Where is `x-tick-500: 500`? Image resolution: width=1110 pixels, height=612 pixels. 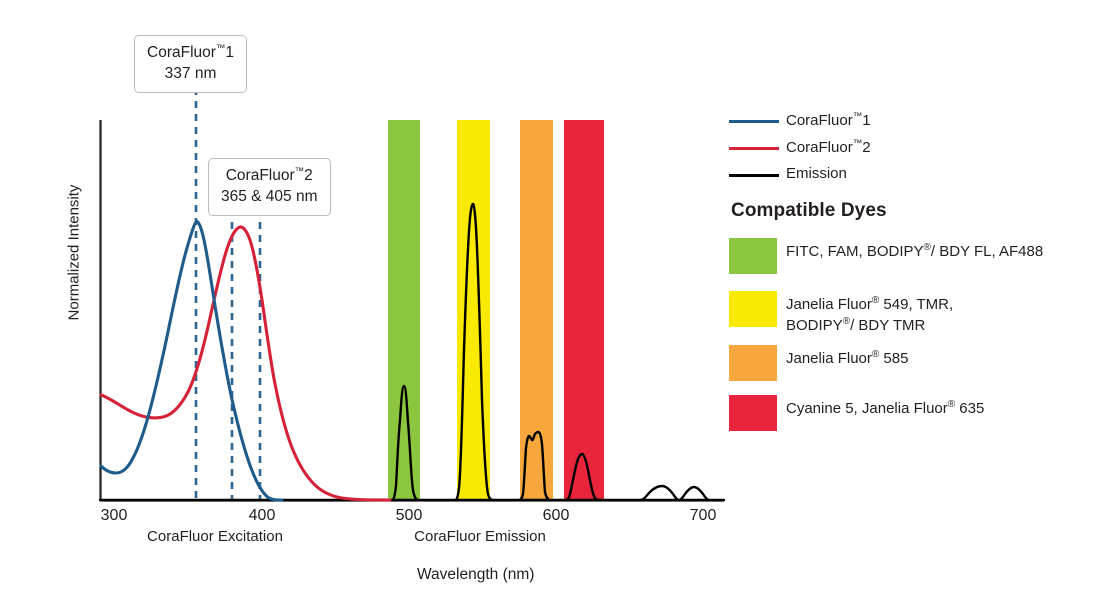
x-tick-500: 500 is located at coordinates (409, 515).